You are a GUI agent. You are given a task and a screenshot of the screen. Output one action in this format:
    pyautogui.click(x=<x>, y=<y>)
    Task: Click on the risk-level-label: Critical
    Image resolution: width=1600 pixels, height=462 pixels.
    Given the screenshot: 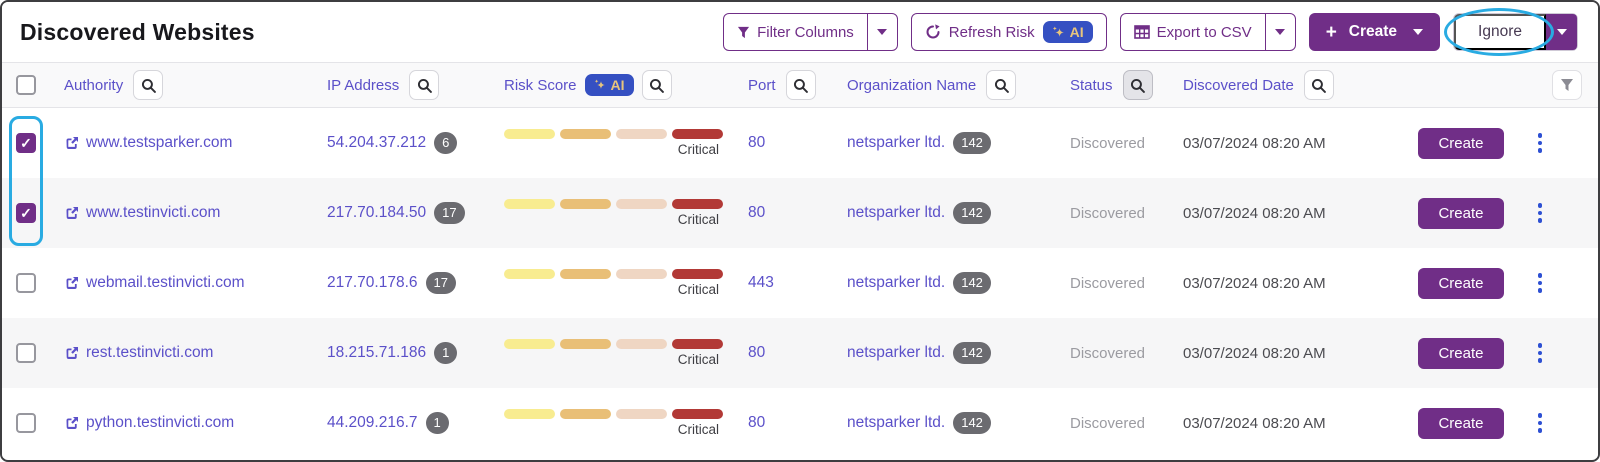 What is the action you would take?
    pyautogui.click(x=698, y=289)
    